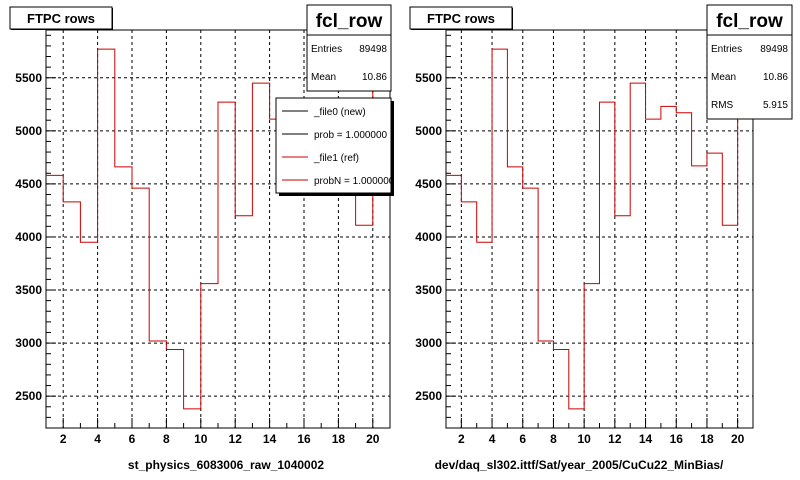 Image resolution: width=800 pixels, height=480 pixels. Describe the element at coordinates (354, 181) in the screenshot. I see `legend-label: probN = 1.000000` at that location.